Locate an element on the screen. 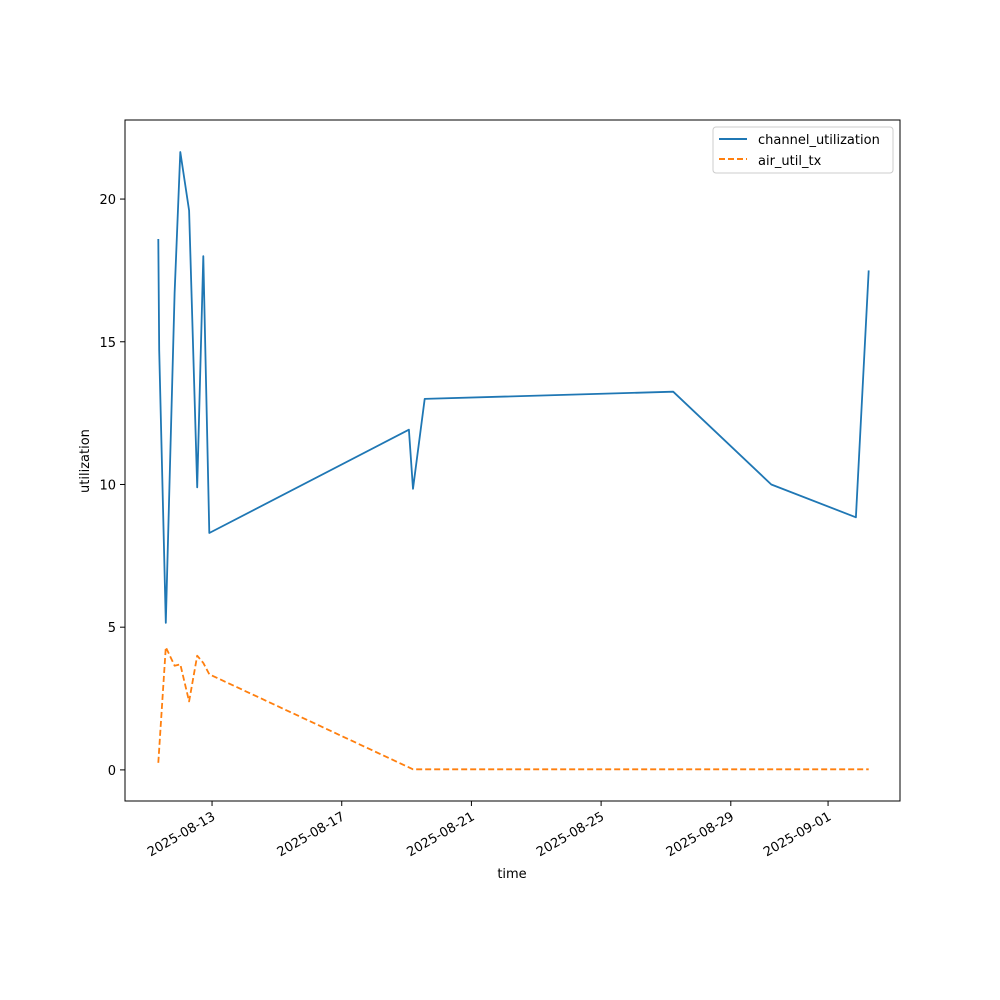  legend-label-air-util-tx: air_util_tx is located at coordinates (790, 161).